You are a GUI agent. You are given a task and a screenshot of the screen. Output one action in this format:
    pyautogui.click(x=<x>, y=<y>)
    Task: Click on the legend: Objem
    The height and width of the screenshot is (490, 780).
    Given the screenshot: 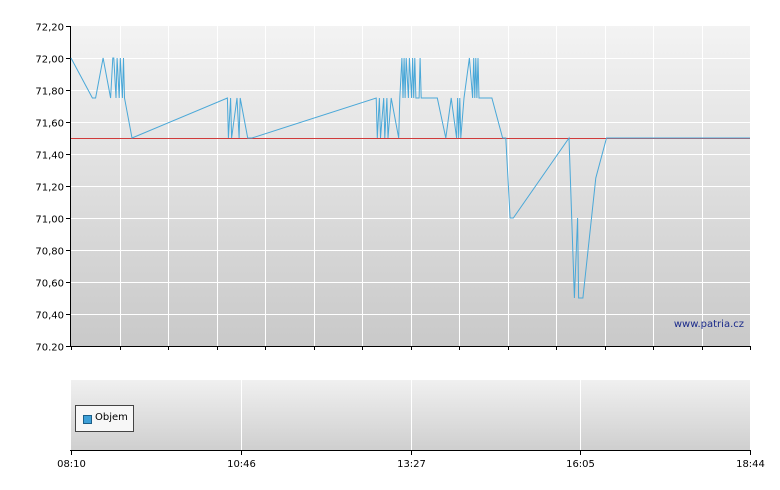 What is the action you would take?
    pyautogui.click(x=104, y=418)
    